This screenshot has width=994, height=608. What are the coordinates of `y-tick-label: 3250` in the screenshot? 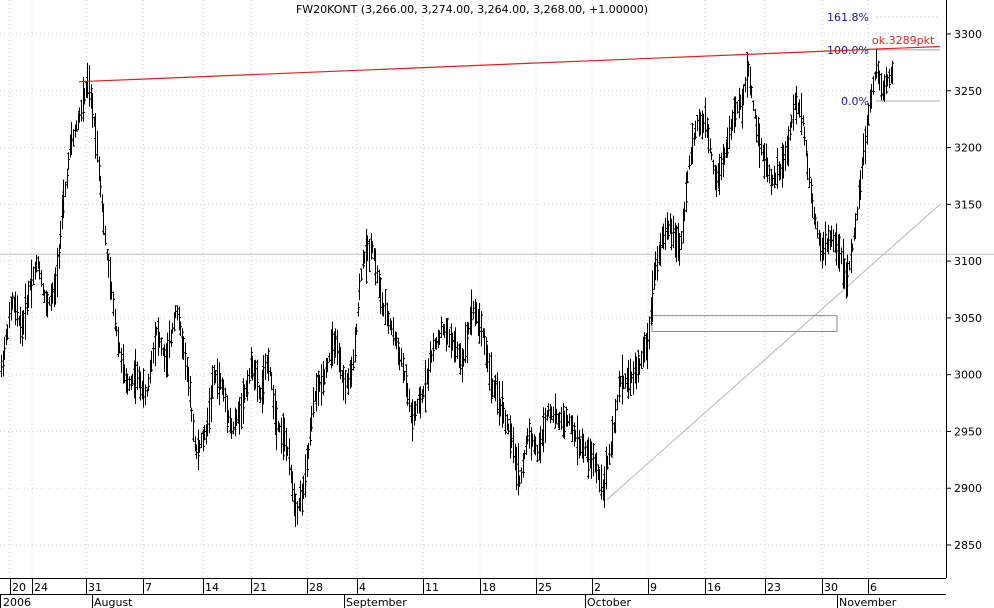 It's located at (968, 91).